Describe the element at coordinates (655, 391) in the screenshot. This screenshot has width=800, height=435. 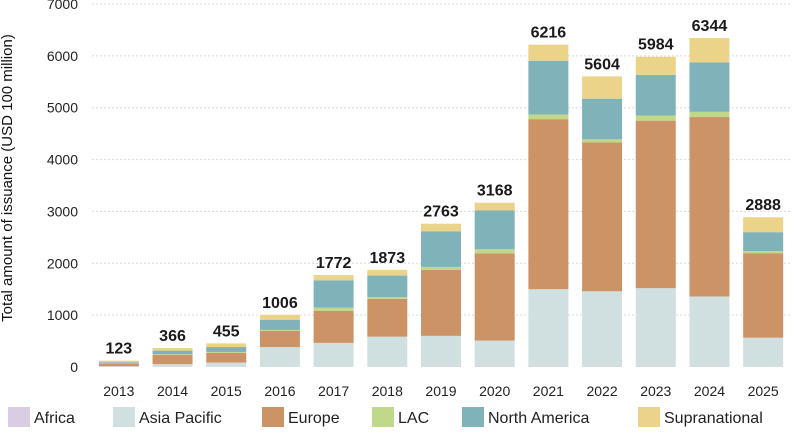
I see `x-tick-label: 2023` at that location.